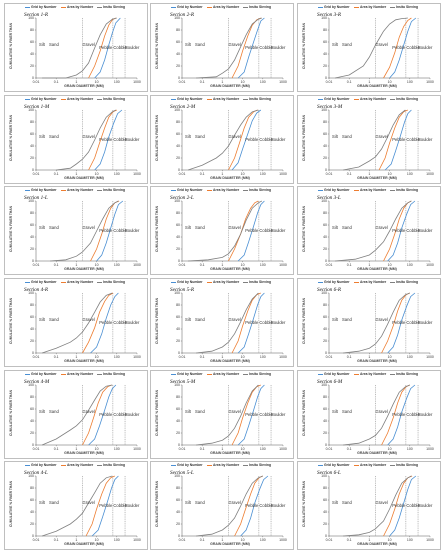  Describe the element at coordinates (390, 82) in the screenshot. I see `x-tick-label: 10` at that location.